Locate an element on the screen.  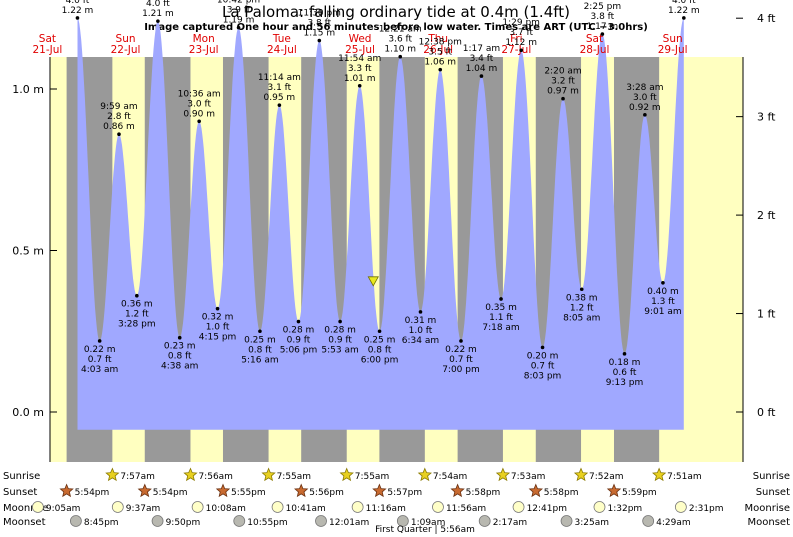
moonrise-time: 11:16am is located at coordinates (386, 509).